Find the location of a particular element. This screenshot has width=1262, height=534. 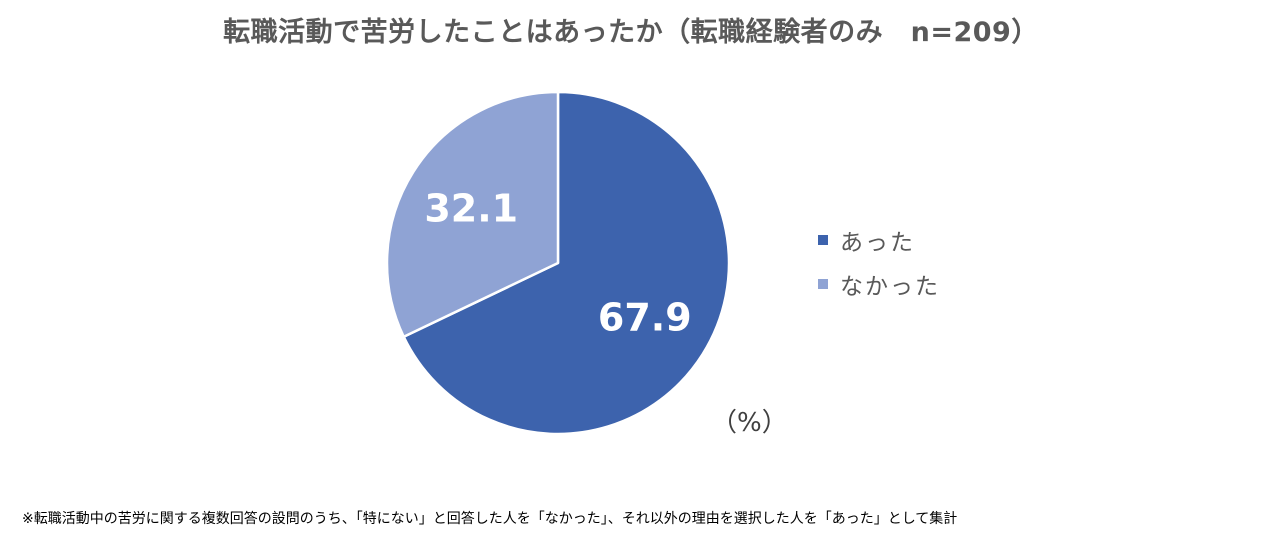

pie-label-nakatta: 32.1 is located at coordinates (471, 208).